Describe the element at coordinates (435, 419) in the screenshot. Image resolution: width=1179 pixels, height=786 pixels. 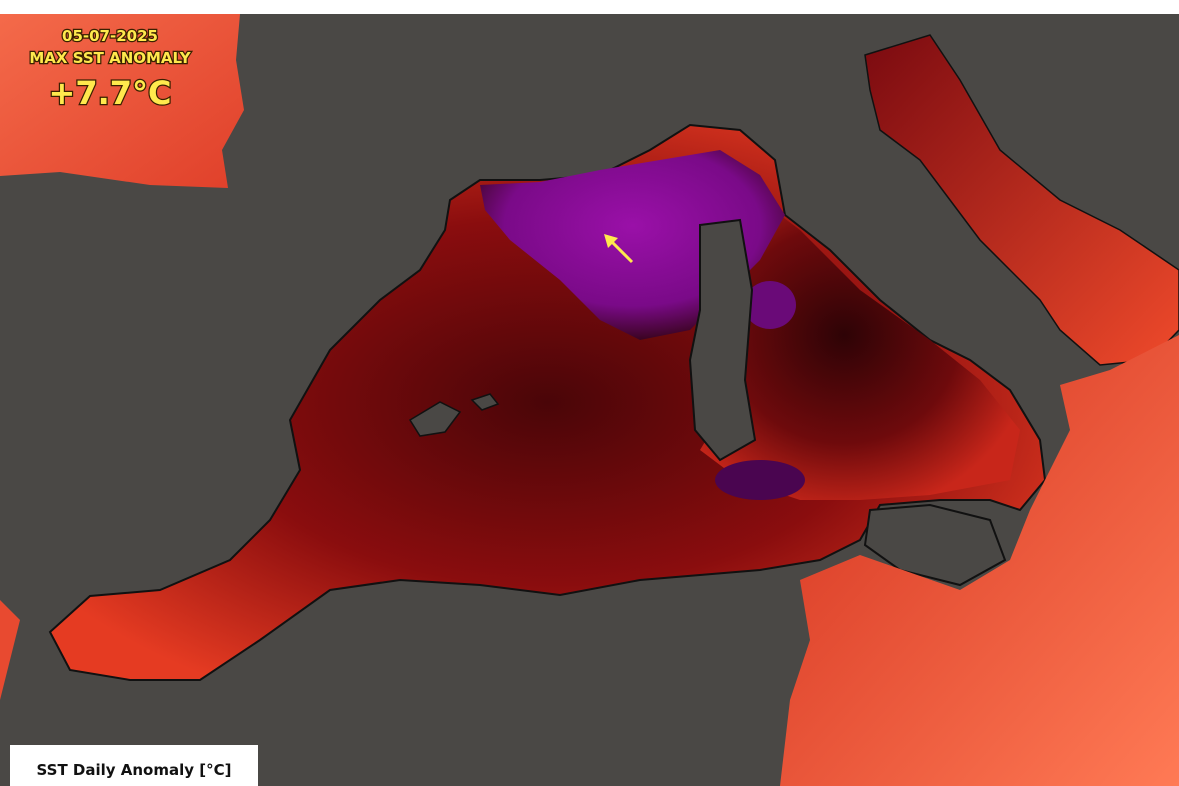
I see `mallorca` at that location.